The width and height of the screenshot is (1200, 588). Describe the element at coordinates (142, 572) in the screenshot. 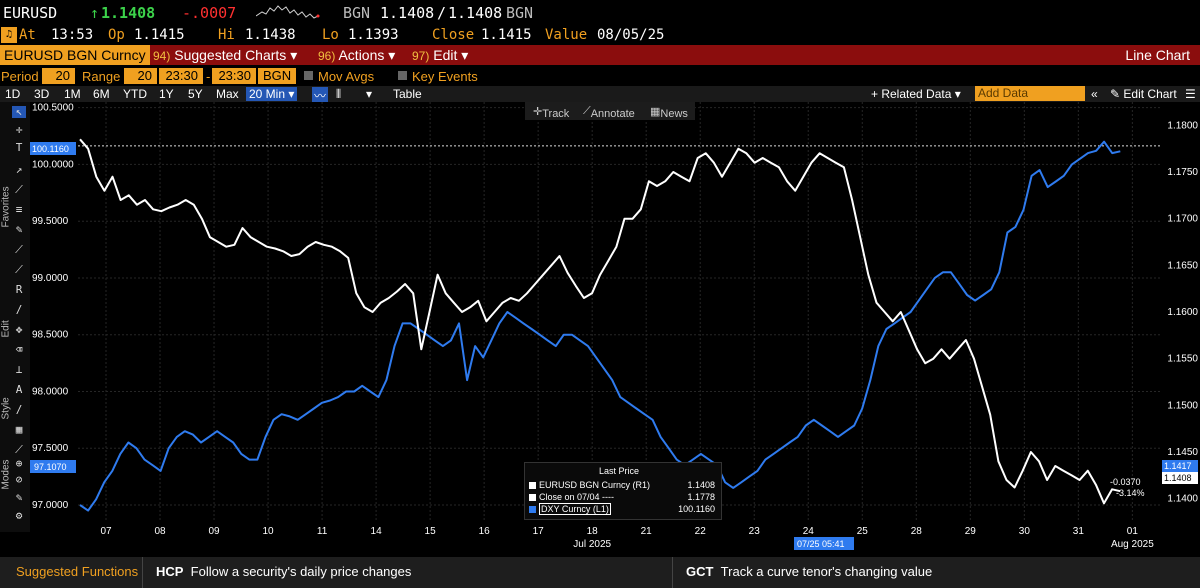

I see `divider` at that location.